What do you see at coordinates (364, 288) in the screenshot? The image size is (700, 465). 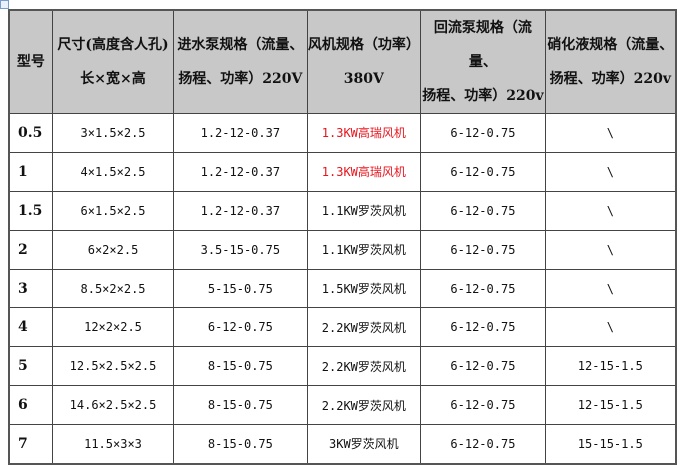 I see `cell-fan: 1.5KW罗茨风机` at bounding box center [364, 288].